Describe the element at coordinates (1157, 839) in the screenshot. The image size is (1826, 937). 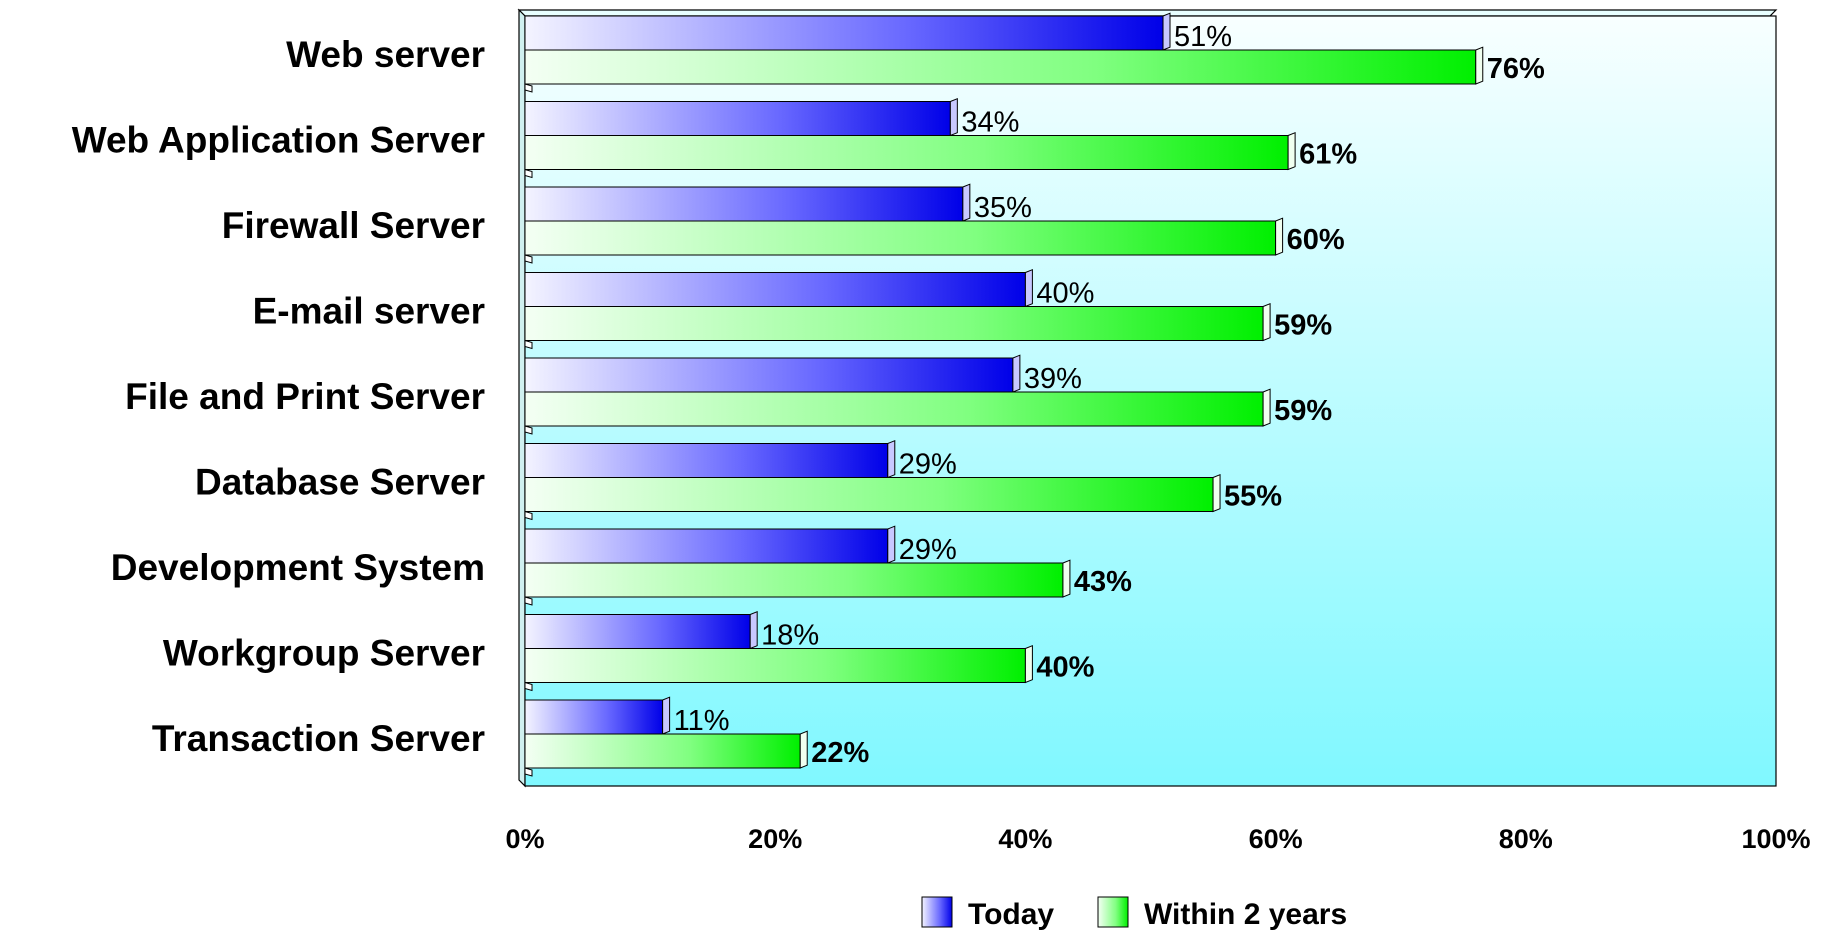
I see `x-axis-tick-labels: 0% 20% 40% 60% 80% 100%` at that location.